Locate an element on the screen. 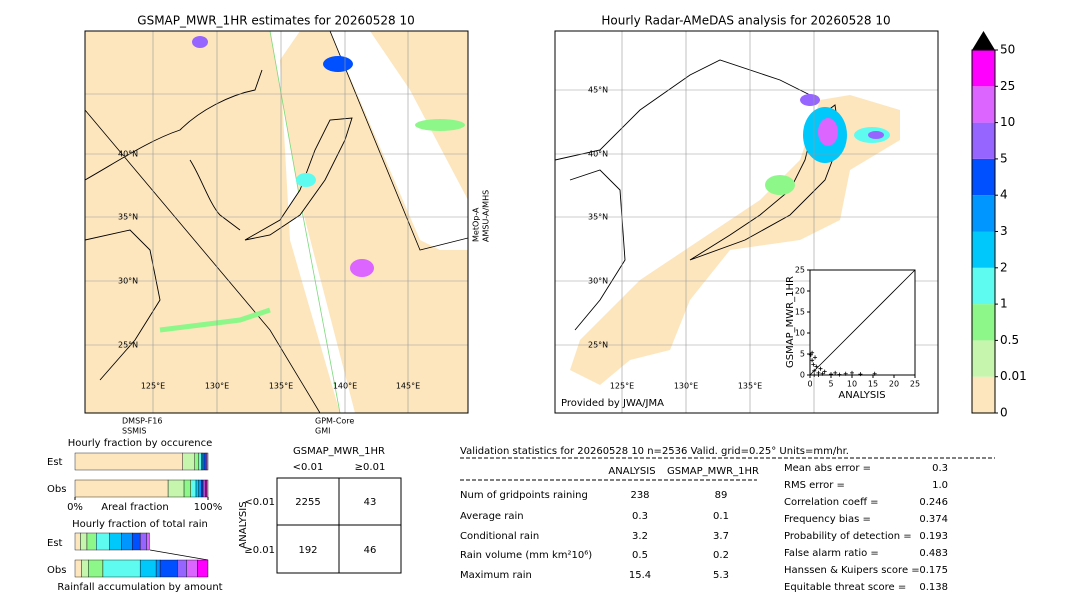 This screenshot has height=612, width=1080. satellite-sensor: GMI is located at coordinates (322, 431).